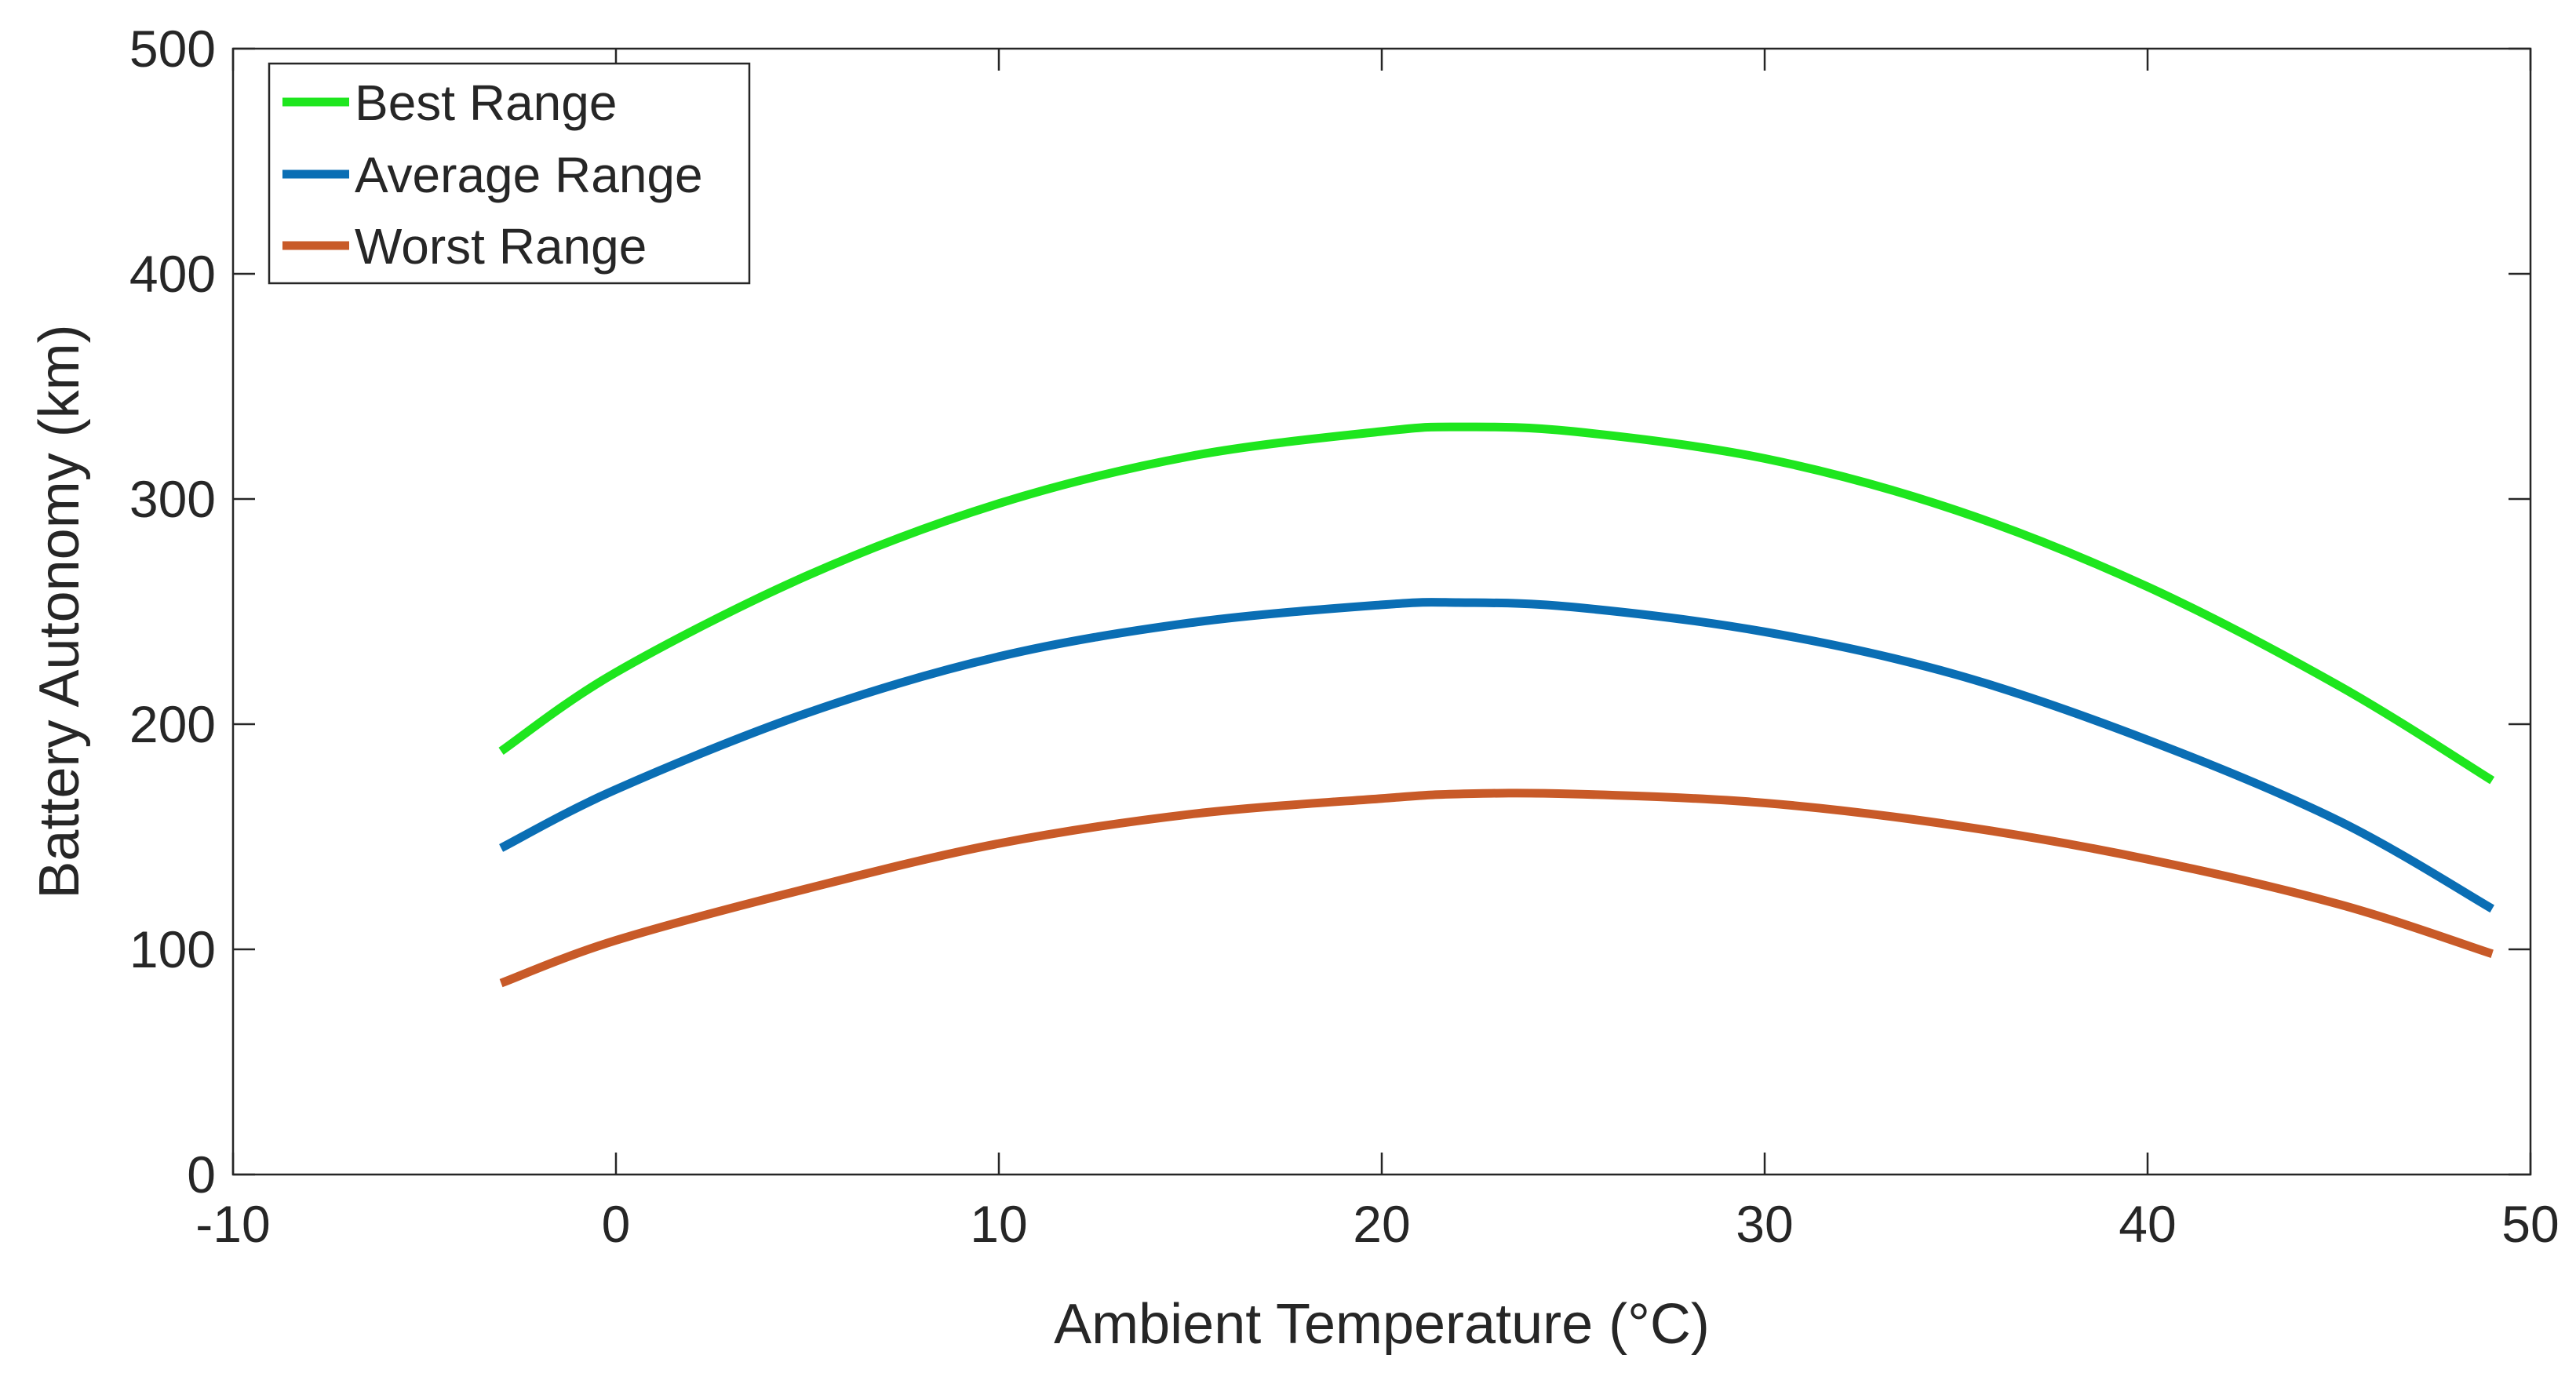 This screenshot has height=1384, width=2576. Describe the element at coordinates (172, 499) in the screenshot. I see `y-tick-label: 300` at that location.